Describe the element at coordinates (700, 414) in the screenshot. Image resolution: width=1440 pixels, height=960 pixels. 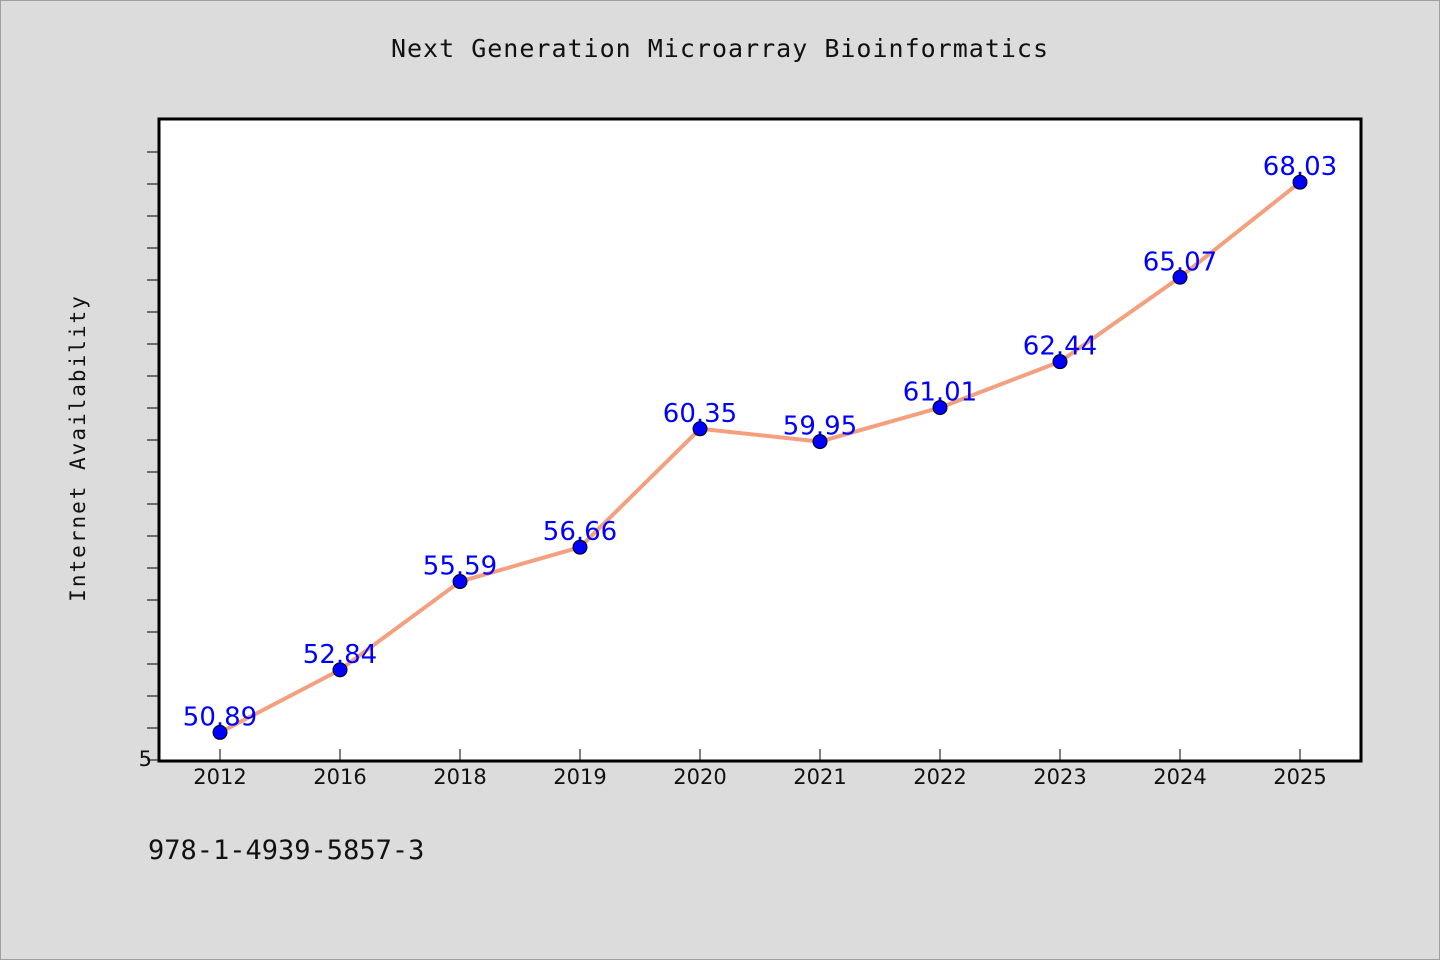
I see `data-label: 60.35` at that location.